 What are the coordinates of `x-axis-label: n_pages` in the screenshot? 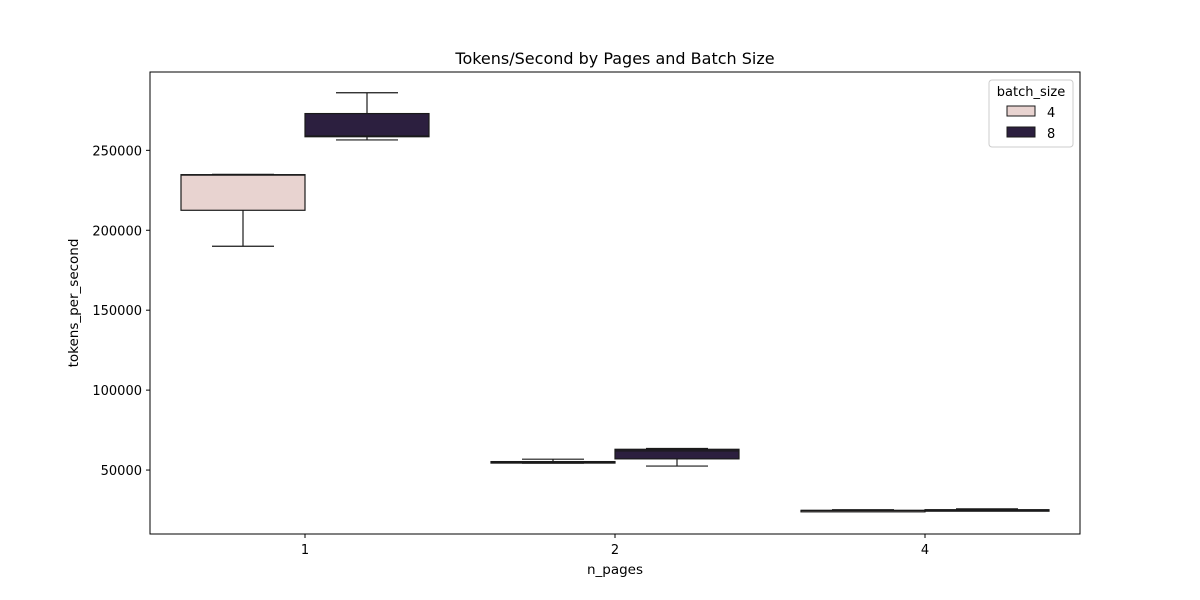 It's located at (615, 570).